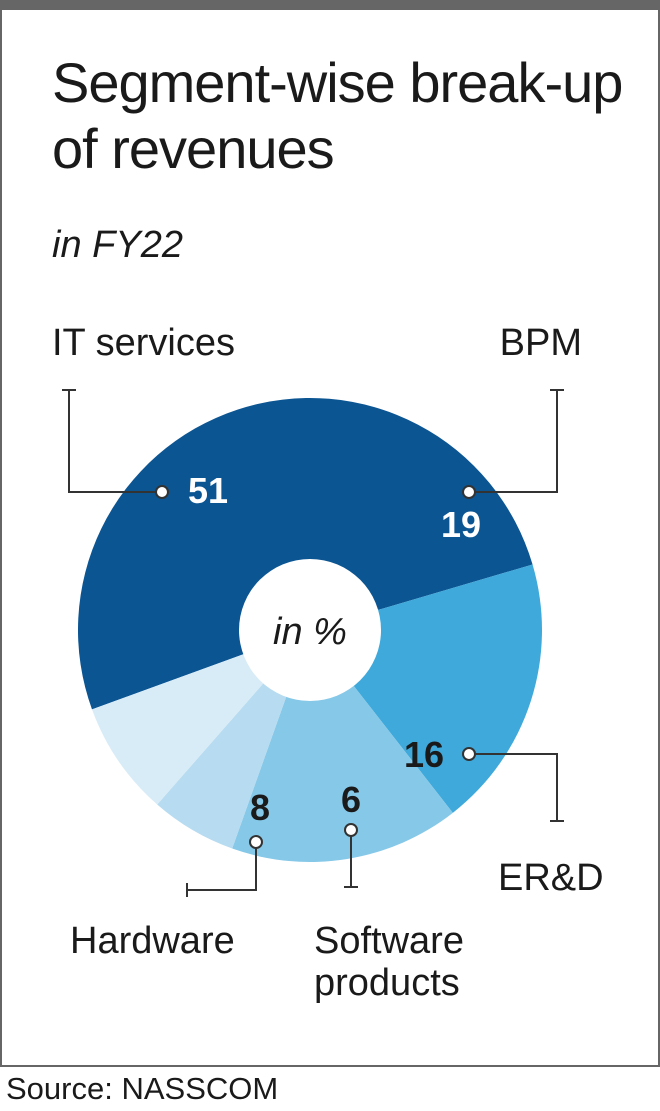 The image size is (660, 1111). What do you see at coordinates (152, 941) in the screenshot?
I see `category-label-hardware: Hardware` at bounding box center [152, 941].